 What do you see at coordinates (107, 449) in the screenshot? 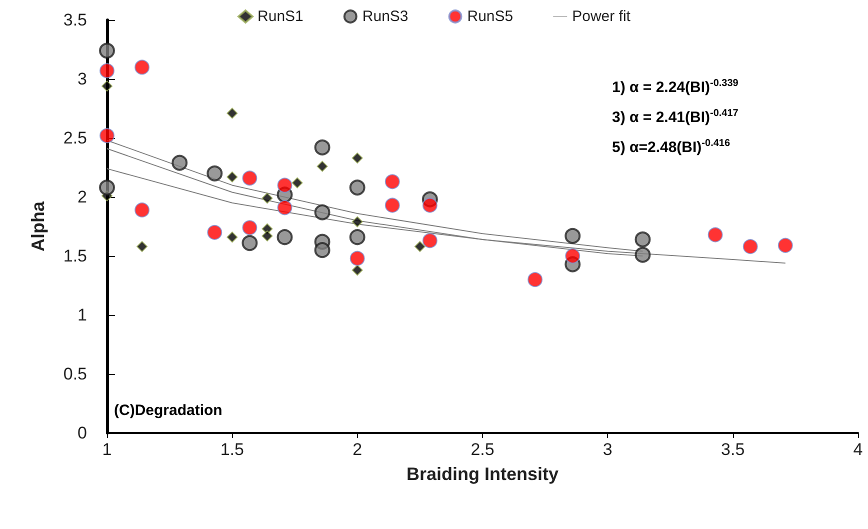
I see `x-tick-label: 1` at bounding box center [107, 449].